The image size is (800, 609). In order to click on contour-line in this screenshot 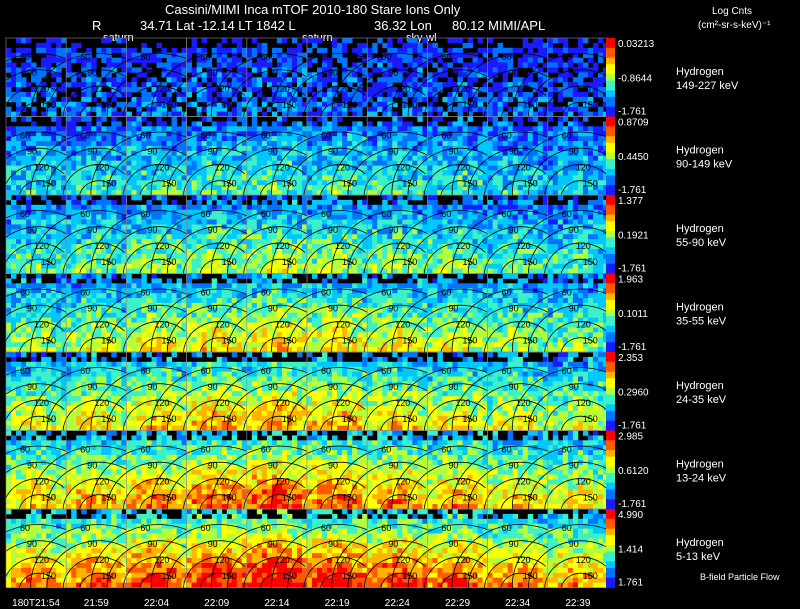, I will do `click(452, 96)`.